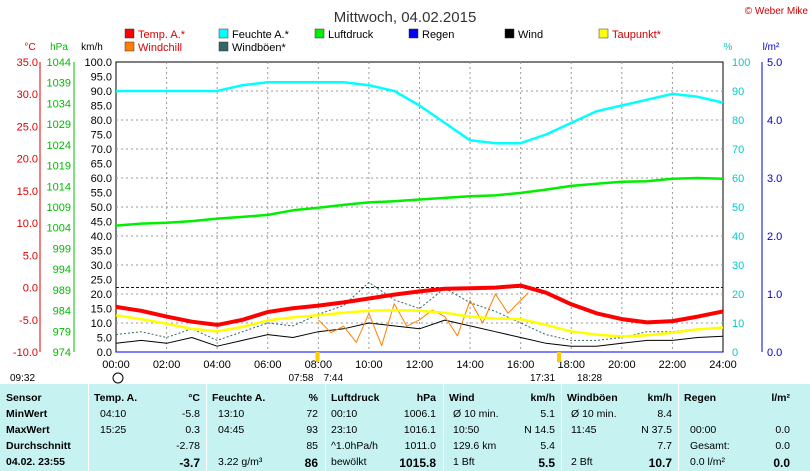 This screenshot has width=810, height=471. What do you see at coordinates (59, 187) in the screenshot?
I see `pressure-tick: 1014` at bounding box center [59, 187].